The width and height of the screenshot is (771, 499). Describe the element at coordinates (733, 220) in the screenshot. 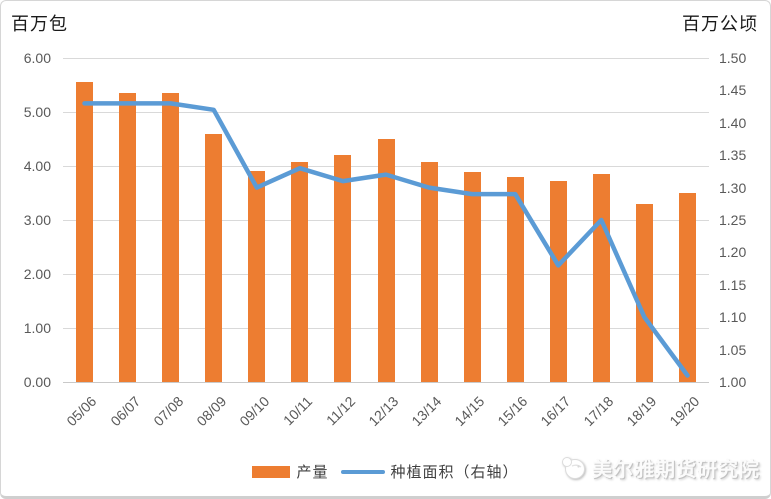

I see `right-axis-tick: 1.25` at that location.